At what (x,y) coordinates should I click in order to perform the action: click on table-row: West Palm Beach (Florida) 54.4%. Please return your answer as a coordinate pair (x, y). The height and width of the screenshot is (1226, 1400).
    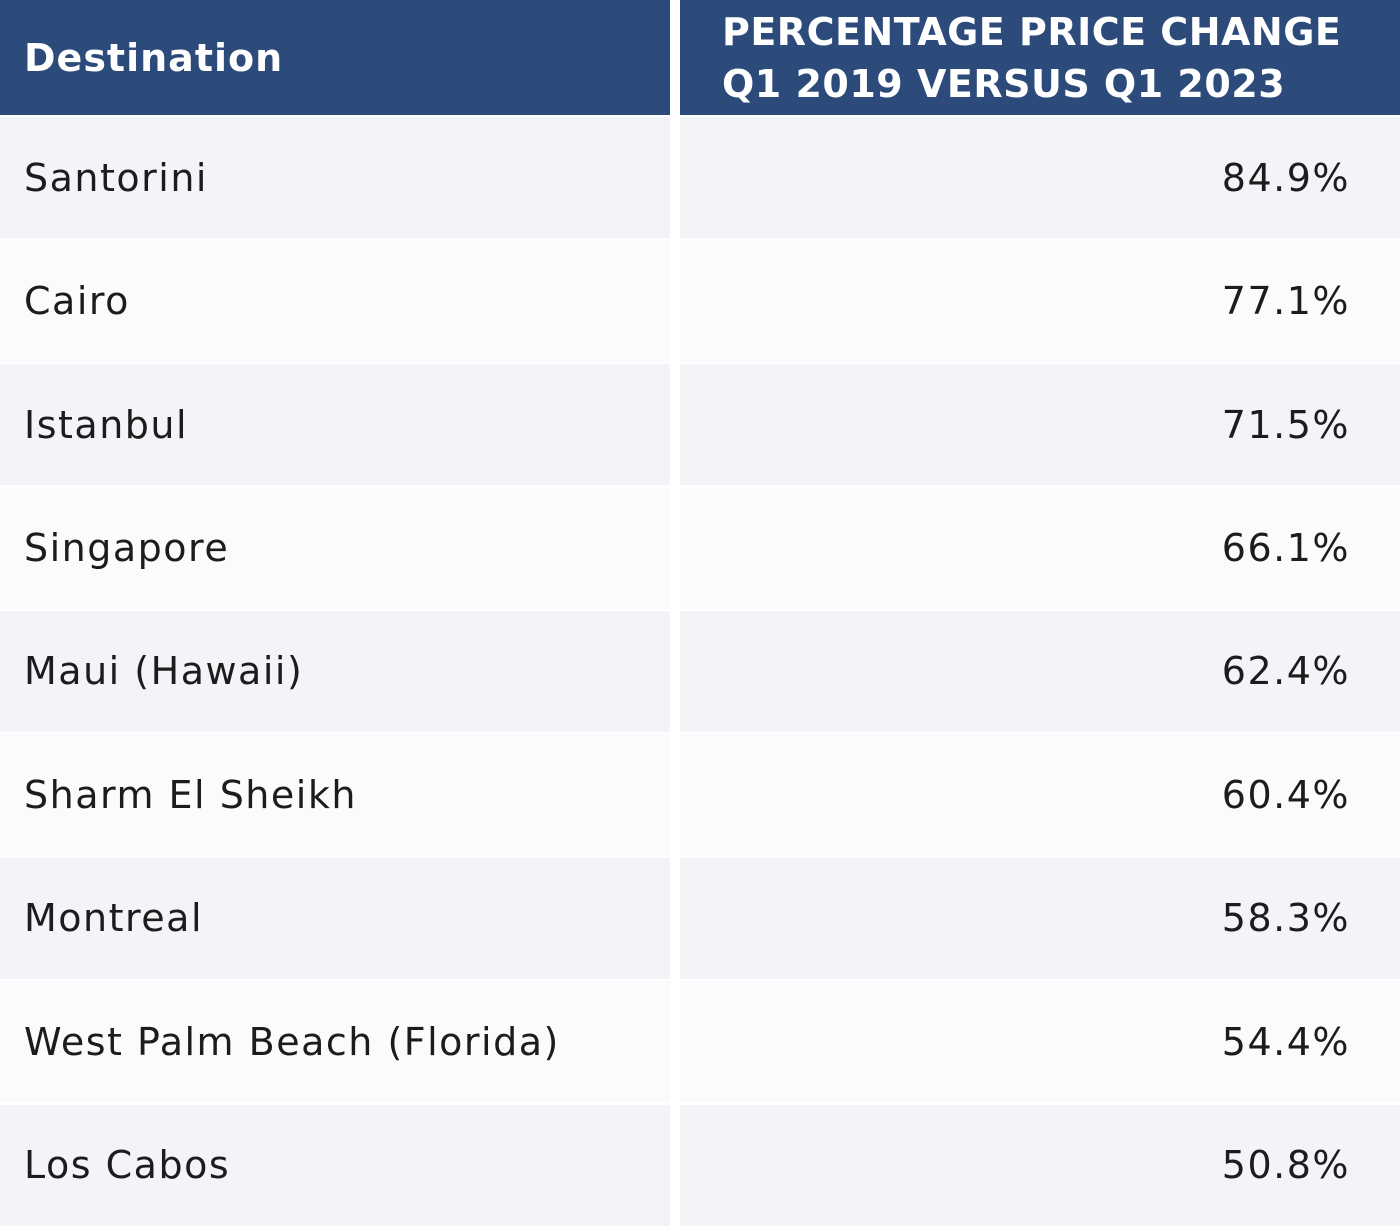
    Looking at the image, I should click on (700, 1042).